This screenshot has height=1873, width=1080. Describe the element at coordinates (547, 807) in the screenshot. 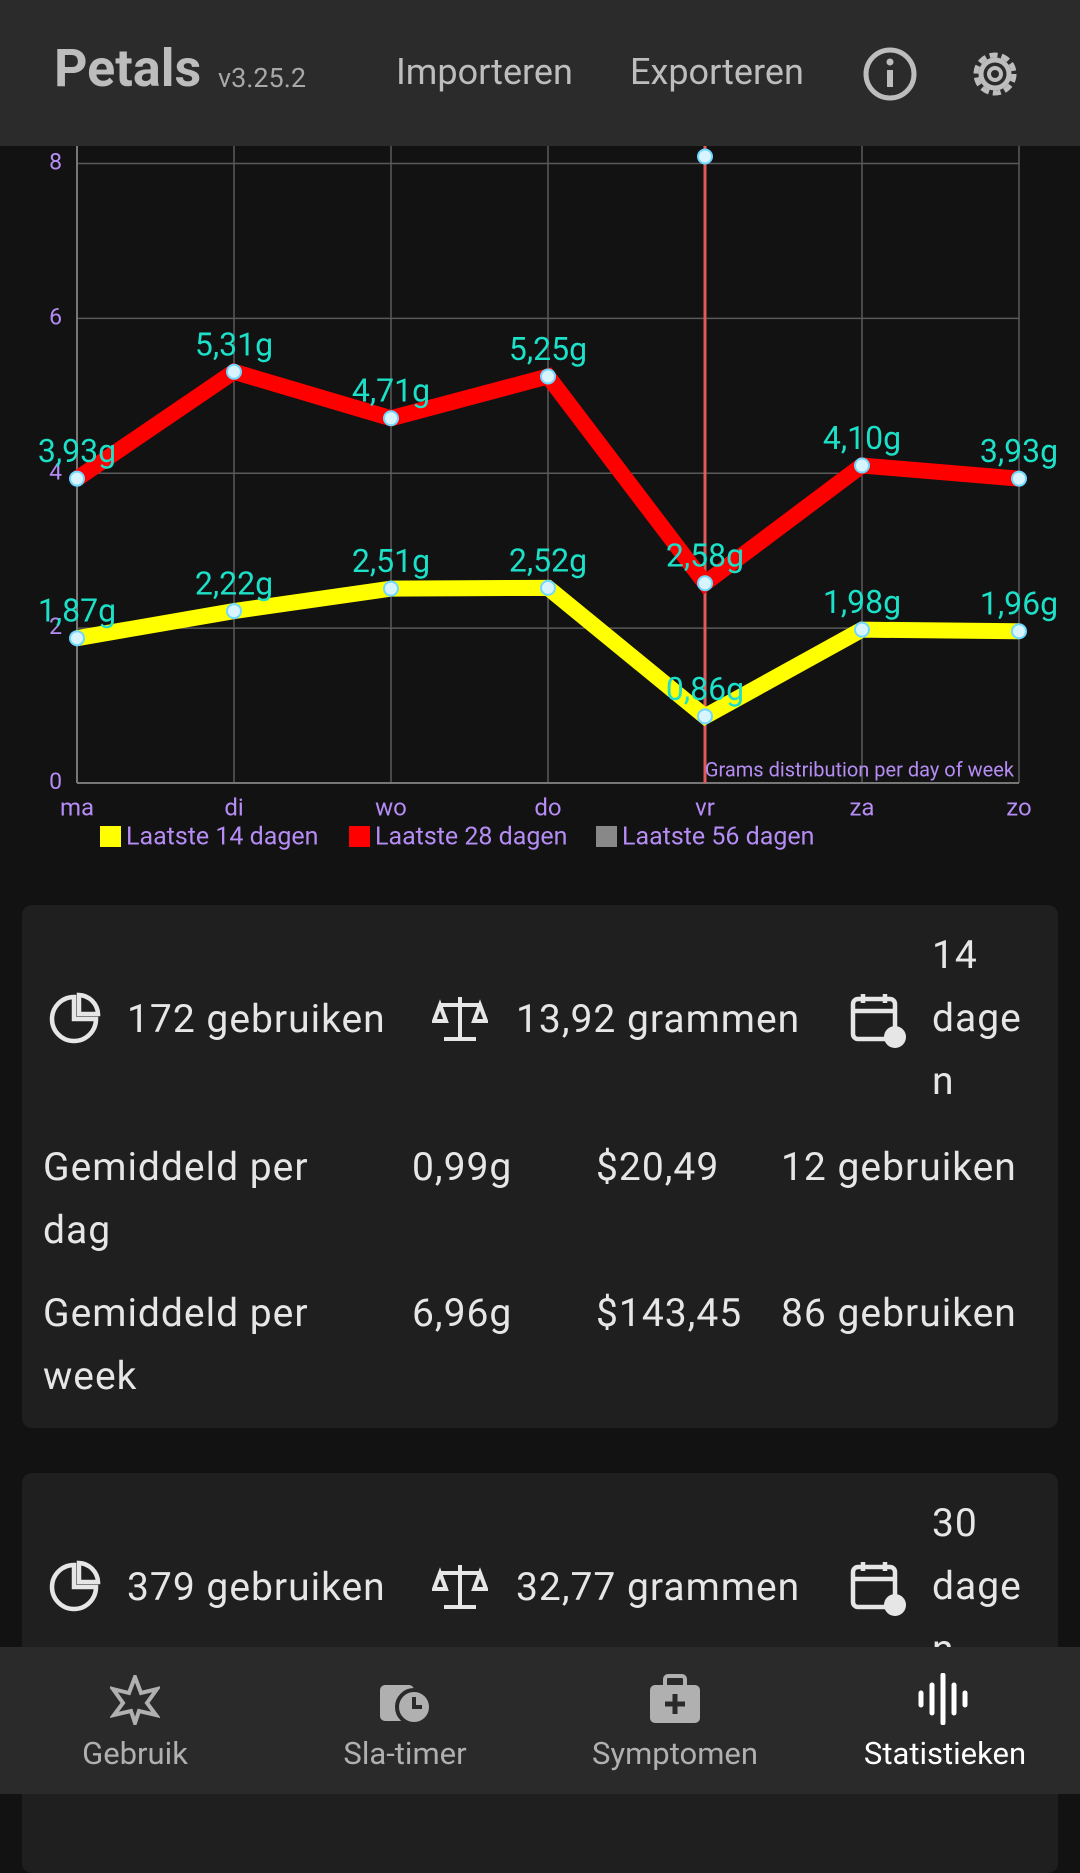

I see `x-tick-label: do` at that location.